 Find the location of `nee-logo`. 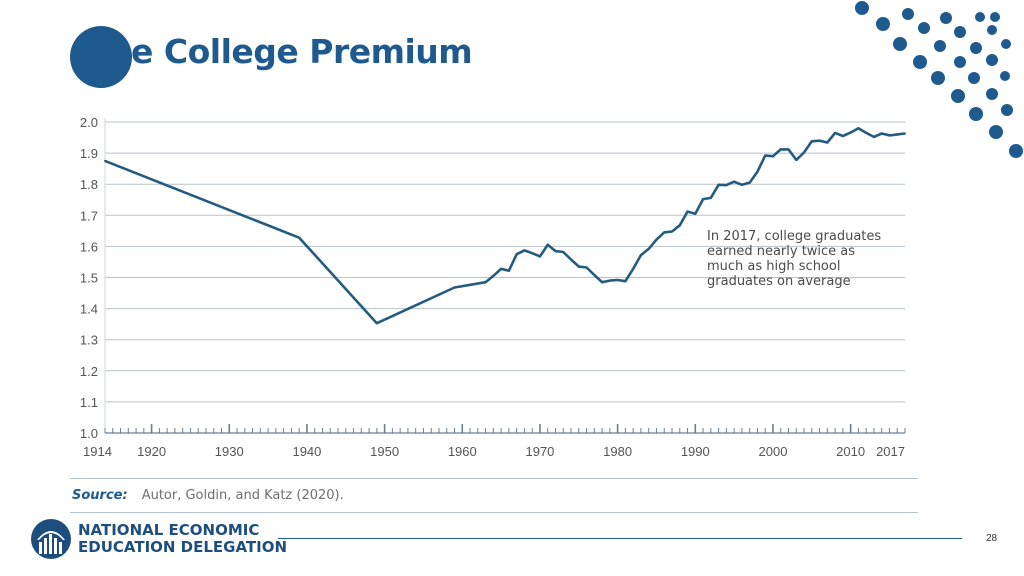

nee-logo is located at coordinates (51, 539).